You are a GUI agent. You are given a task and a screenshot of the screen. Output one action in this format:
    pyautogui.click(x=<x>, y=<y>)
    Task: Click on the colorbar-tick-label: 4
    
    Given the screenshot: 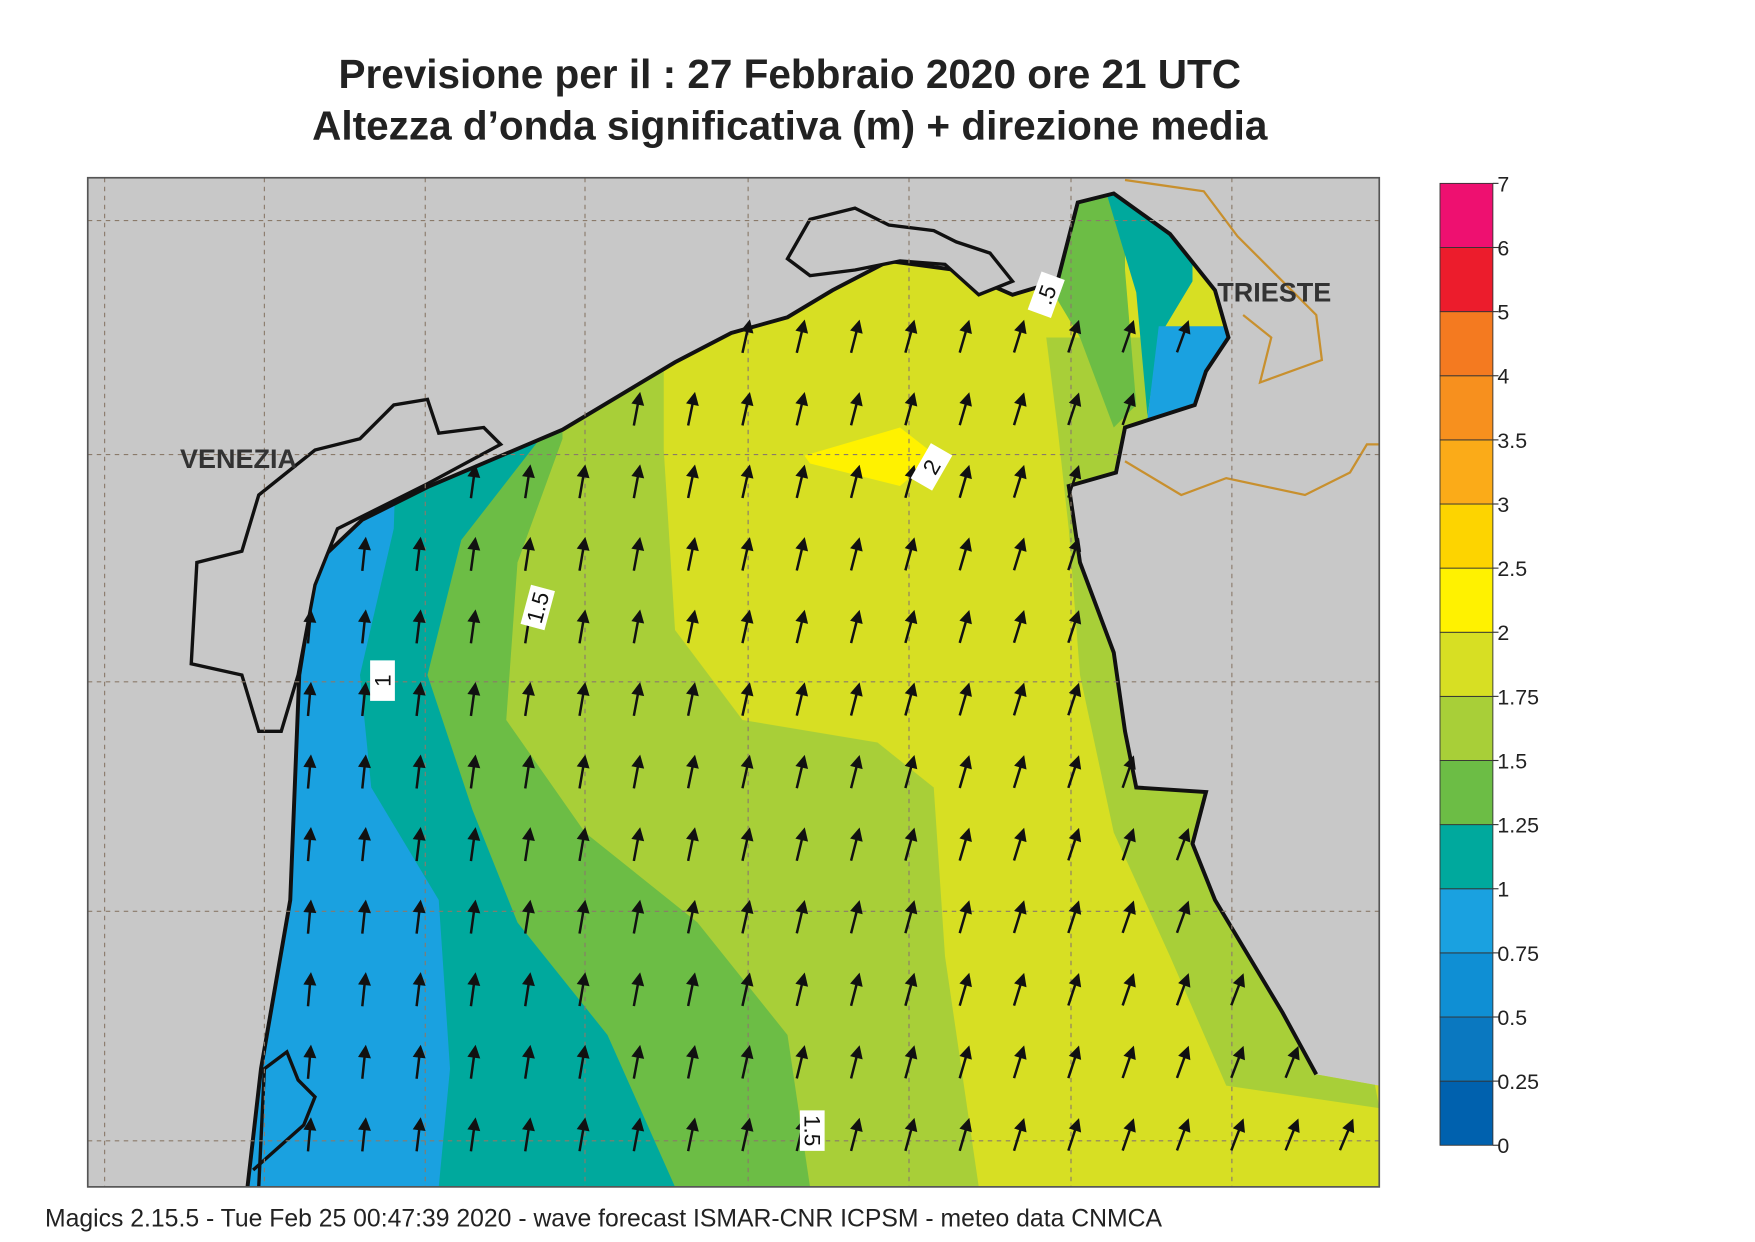 What is the action you would take?
    pyautogui.click(x=1503, y=377)
    